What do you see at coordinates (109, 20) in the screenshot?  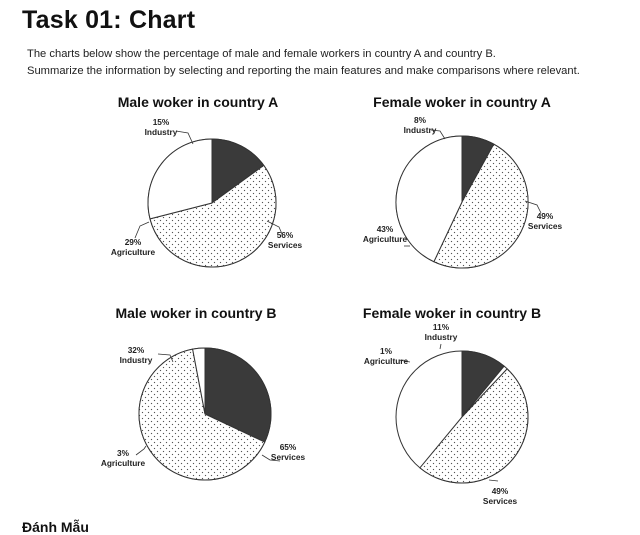 I see `page-title: Task 01: Chart` at bounding box center [109, 20].